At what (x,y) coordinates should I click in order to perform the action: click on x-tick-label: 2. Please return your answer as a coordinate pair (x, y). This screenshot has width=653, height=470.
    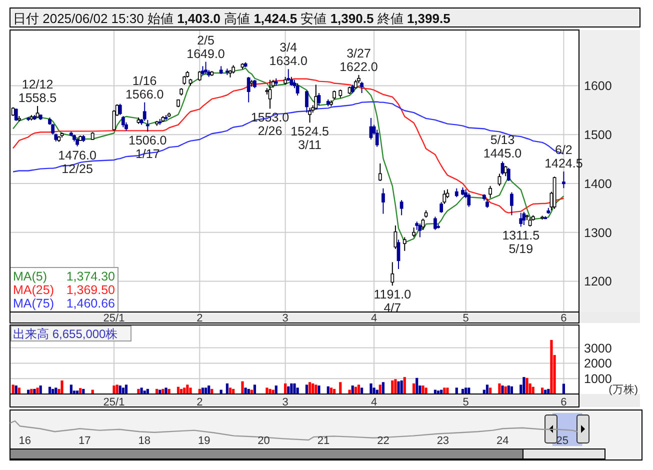
    Looking at the image, I should click on (199, 318).